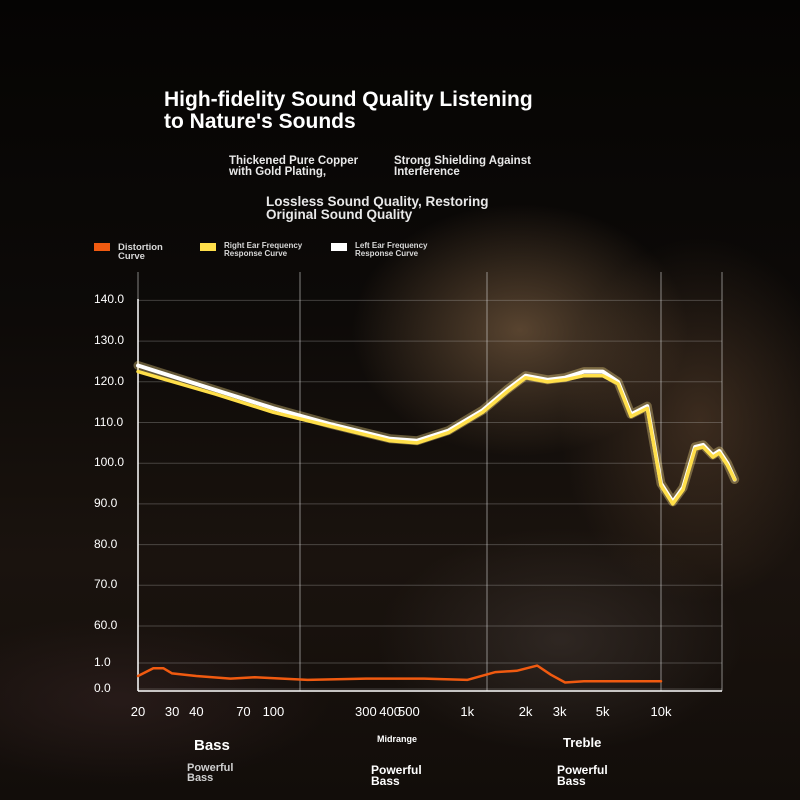  What do you see at coordinates (467, 711) in the screenshot?
I see `x-tick-label: 1k` at bounding box center [467, 711].